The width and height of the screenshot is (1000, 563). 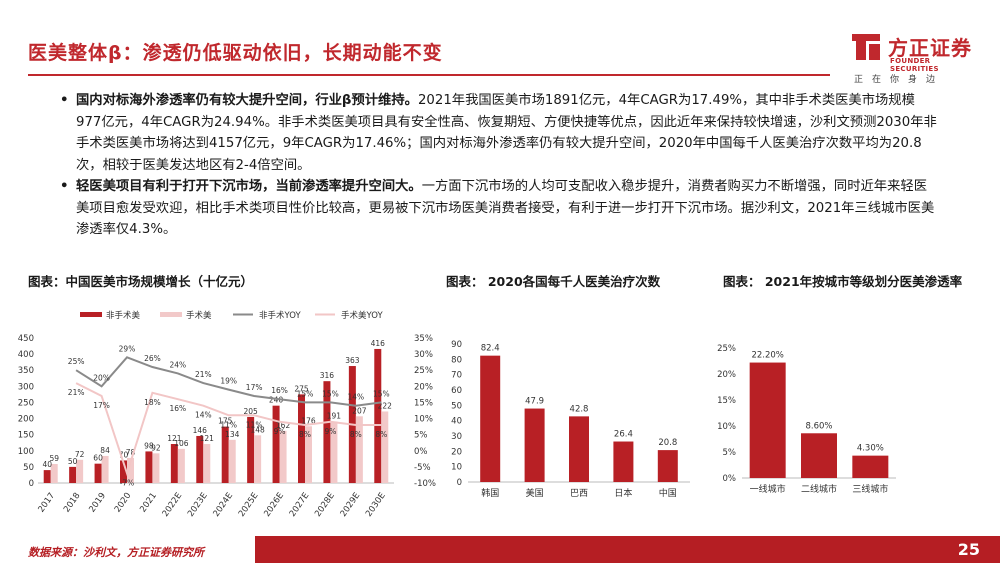 What do you see at coordinates (178, 408) in the screenshot?
I see `line-value-label: 16%` at bounding box center [178, 408].